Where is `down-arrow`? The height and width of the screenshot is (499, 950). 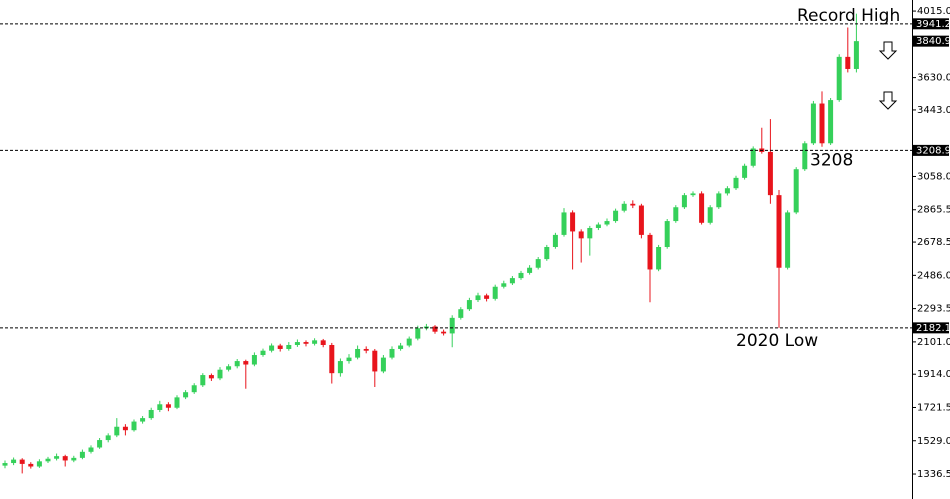 down-arrow is located at coordinates (888, 100).